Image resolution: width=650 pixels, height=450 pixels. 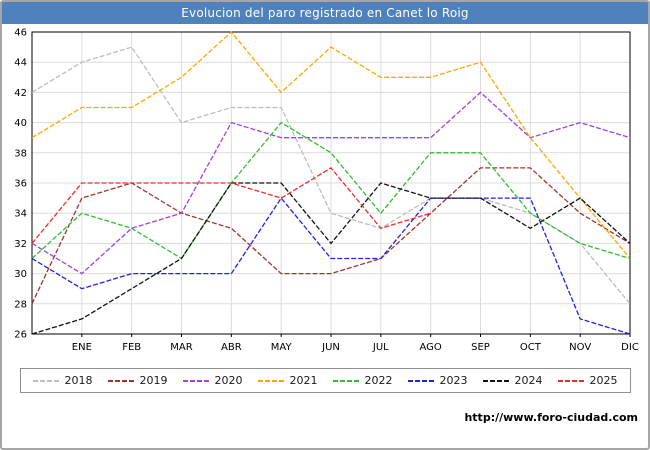 I want to click on x-tick-label: SEP, so click(x=480, y=347).